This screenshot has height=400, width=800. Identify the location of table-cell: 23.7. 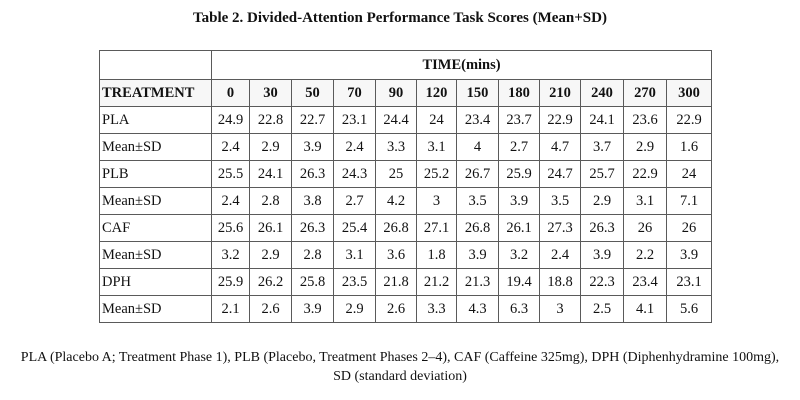
(519, 120).